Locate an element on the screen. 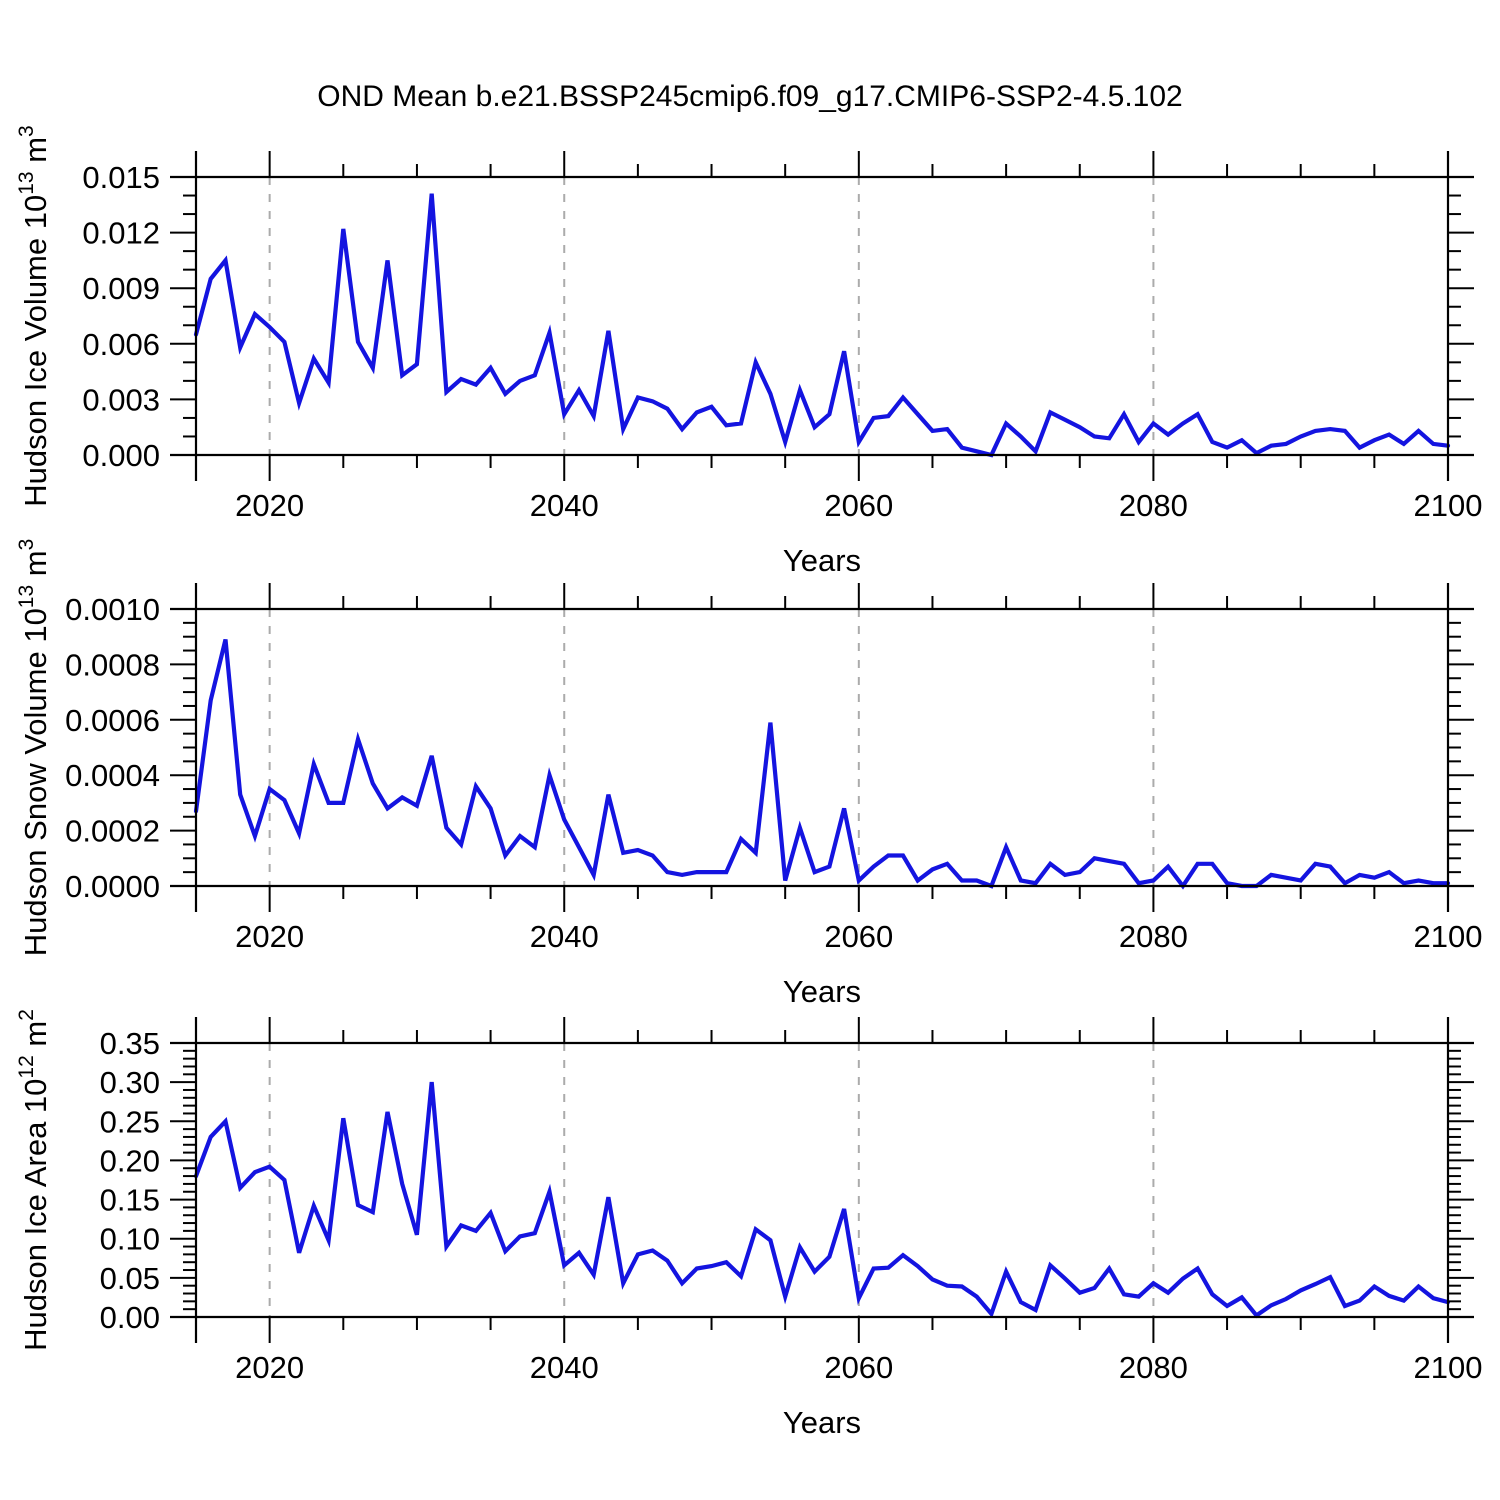  y-tick-label: 0.003 is located at coordinates (121, 399).